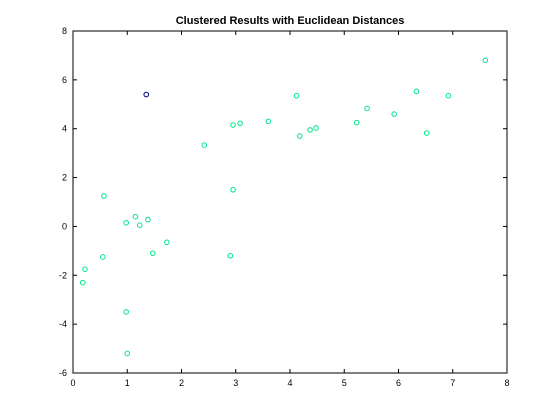 This screenshot has width=560, height=420. I want to click on x-tick-label: 3, so click(235, 383).